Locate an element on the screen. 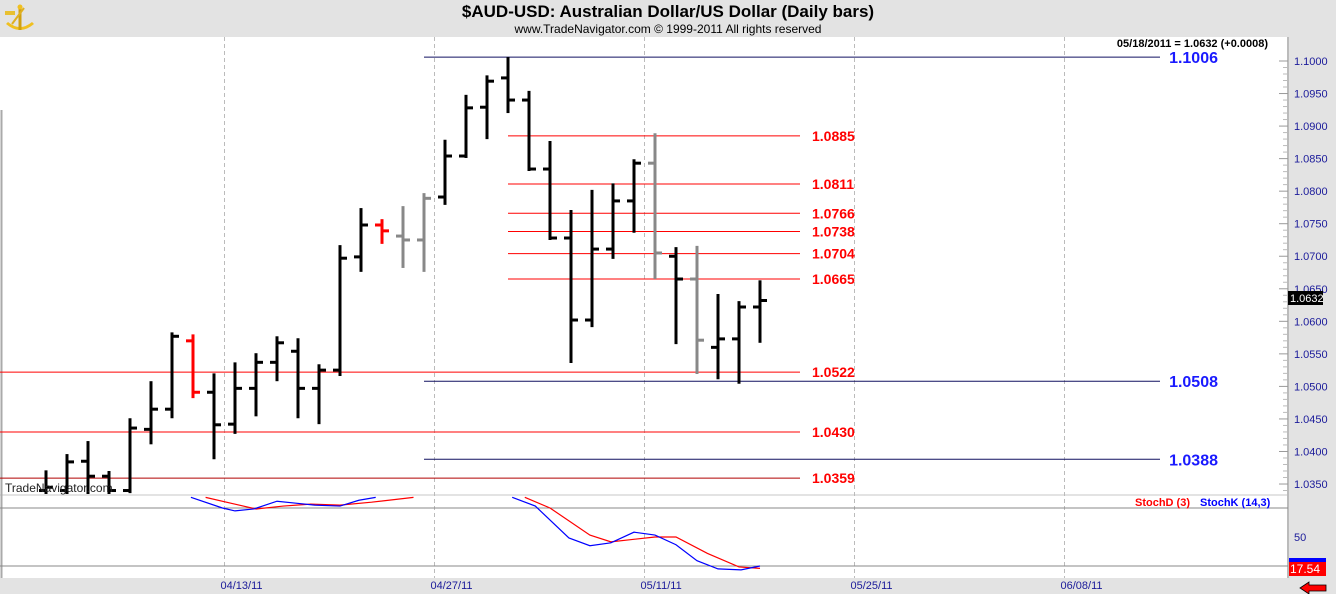 Image resolution: width=1336 pixels, height=594 pixels. fib-level-label: 1.0738 is located at coordinates (833, 232).